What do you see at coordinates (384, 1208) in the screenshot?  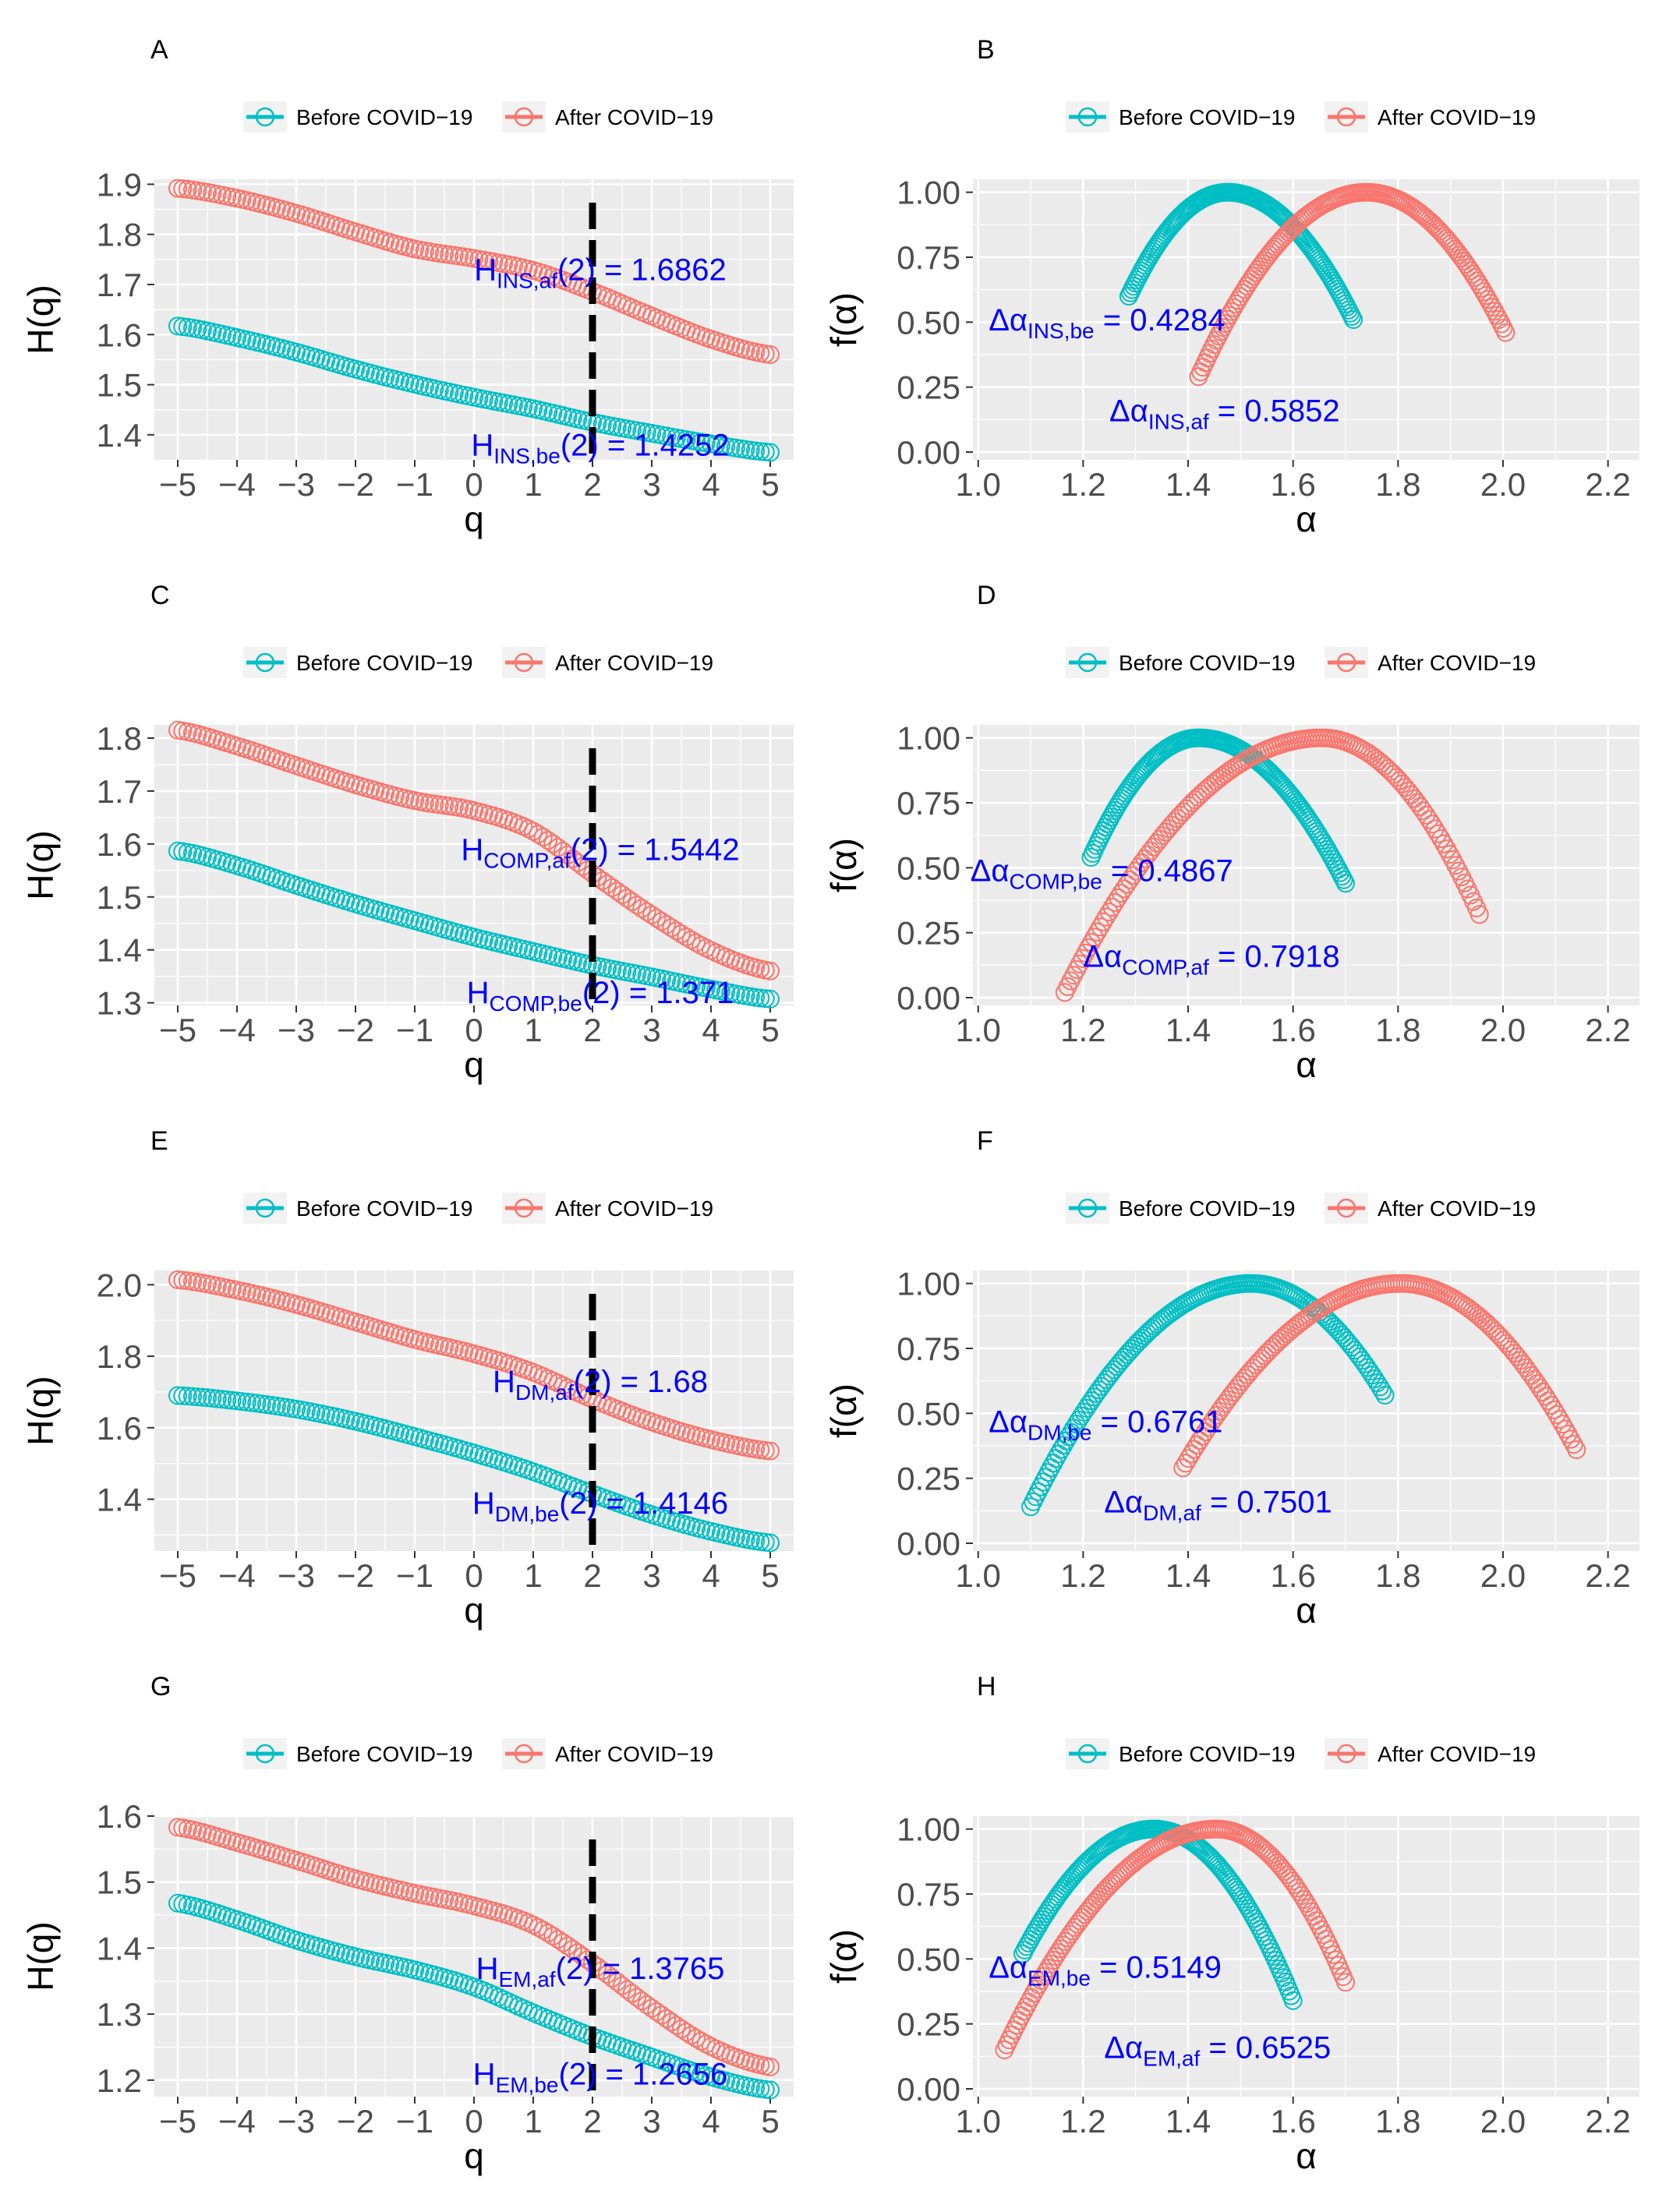 I see `legend-label: Before COVID−19` at bounding box center [384, 1208].